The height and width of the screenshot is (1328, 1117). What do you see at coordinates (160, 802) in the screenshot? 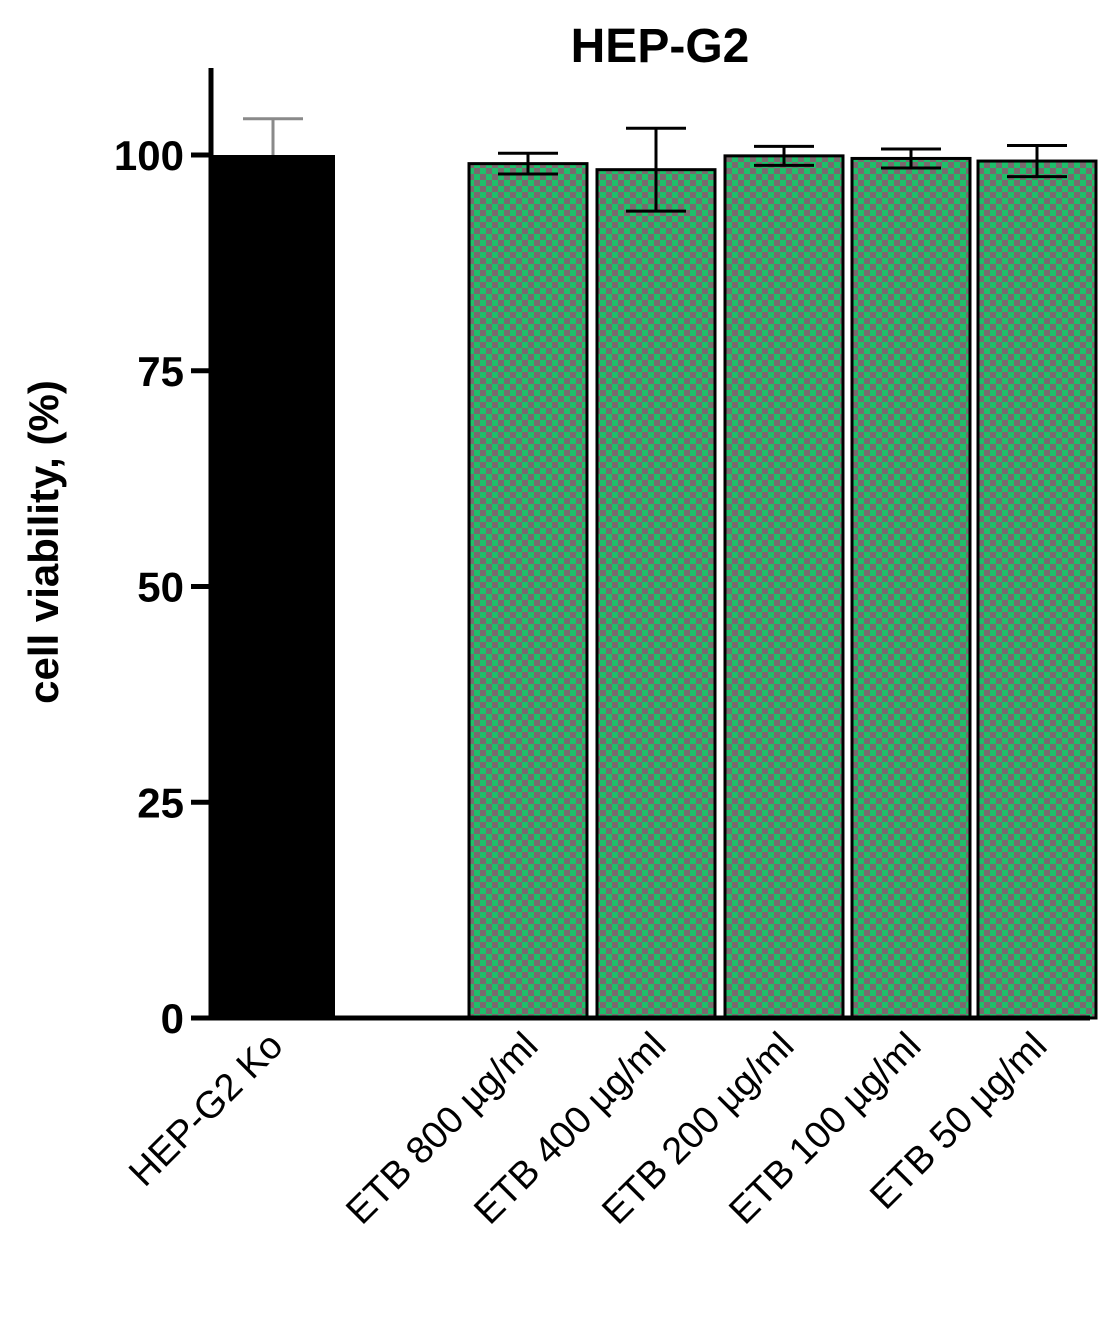
I see `y-tick-label: 25` at bounding box center [160, 802].